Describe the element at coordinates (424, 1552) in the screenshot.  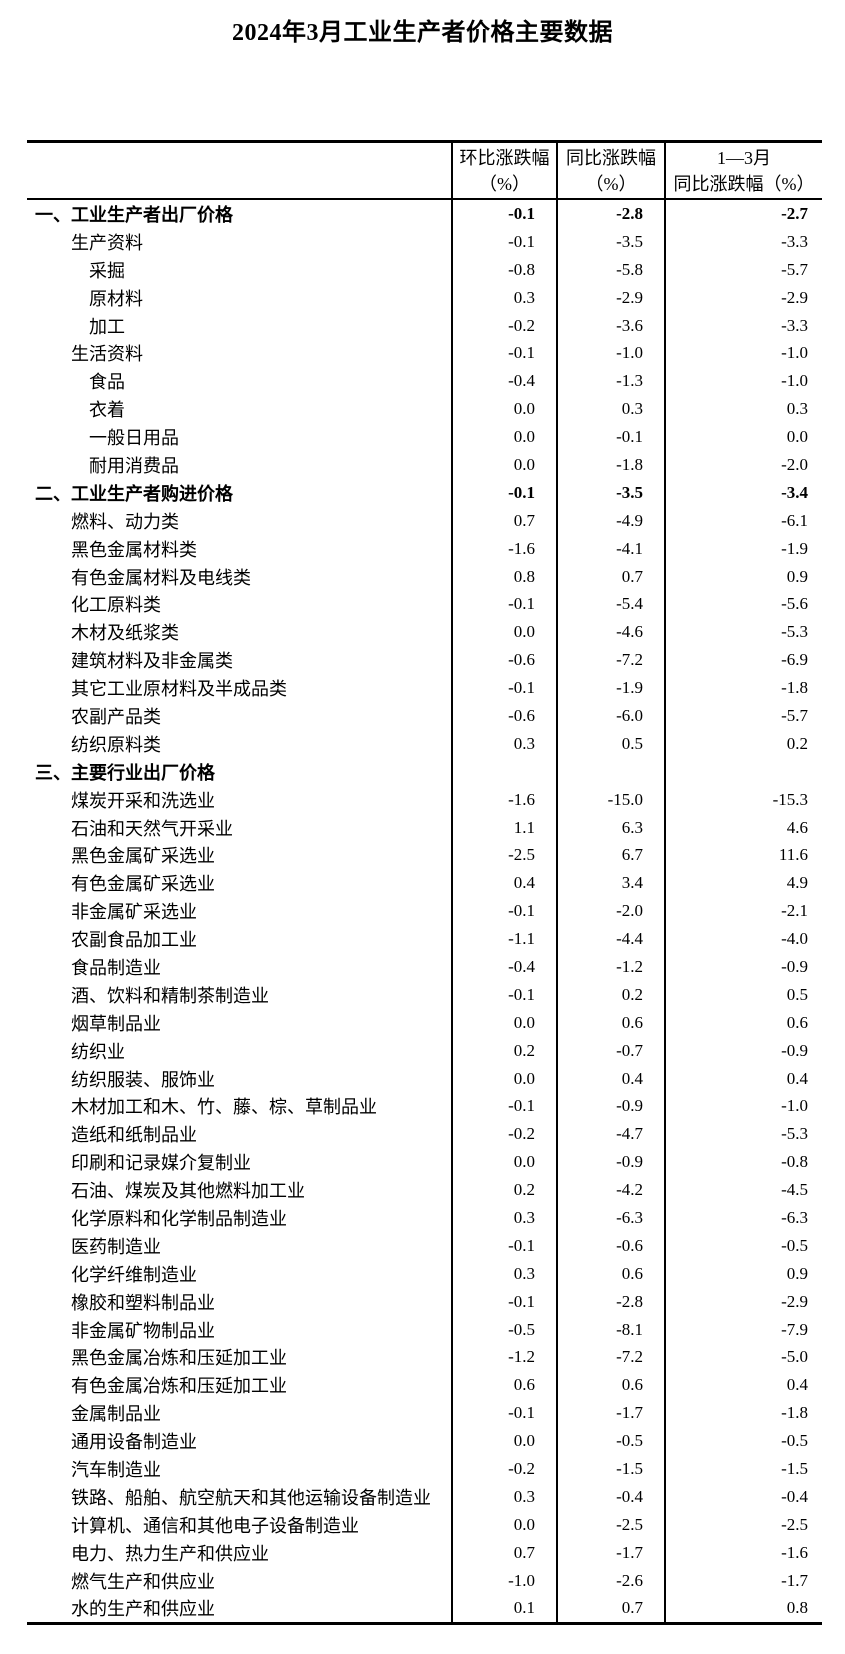
I see `table-row: 电力、热力生产和供应业 0.7 -1.7 -1.6` at that location.